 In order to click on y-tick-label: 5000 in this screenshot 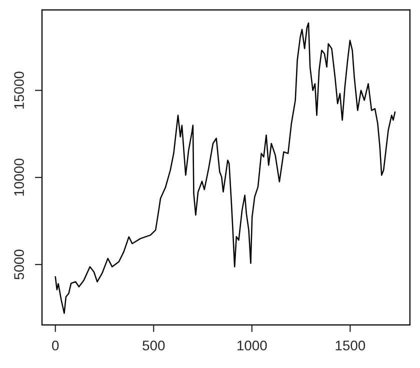, I will do `click(19, 265)`.